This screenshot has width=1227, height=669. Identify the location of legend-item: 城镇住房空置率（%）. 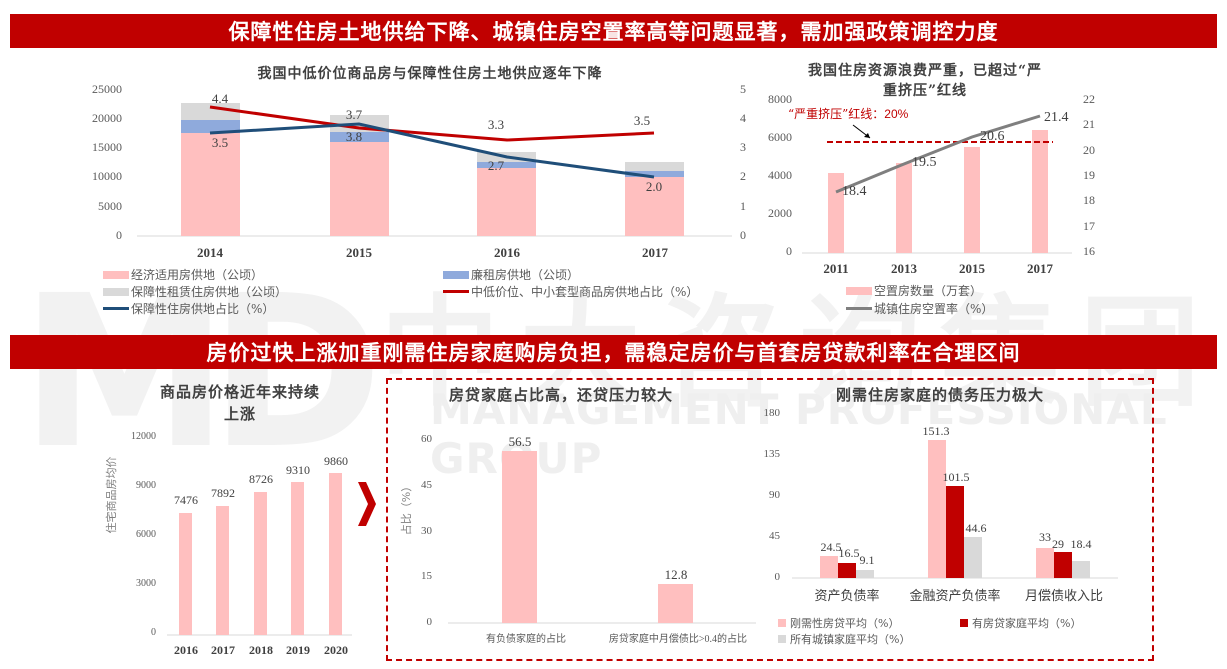
(919, 308).